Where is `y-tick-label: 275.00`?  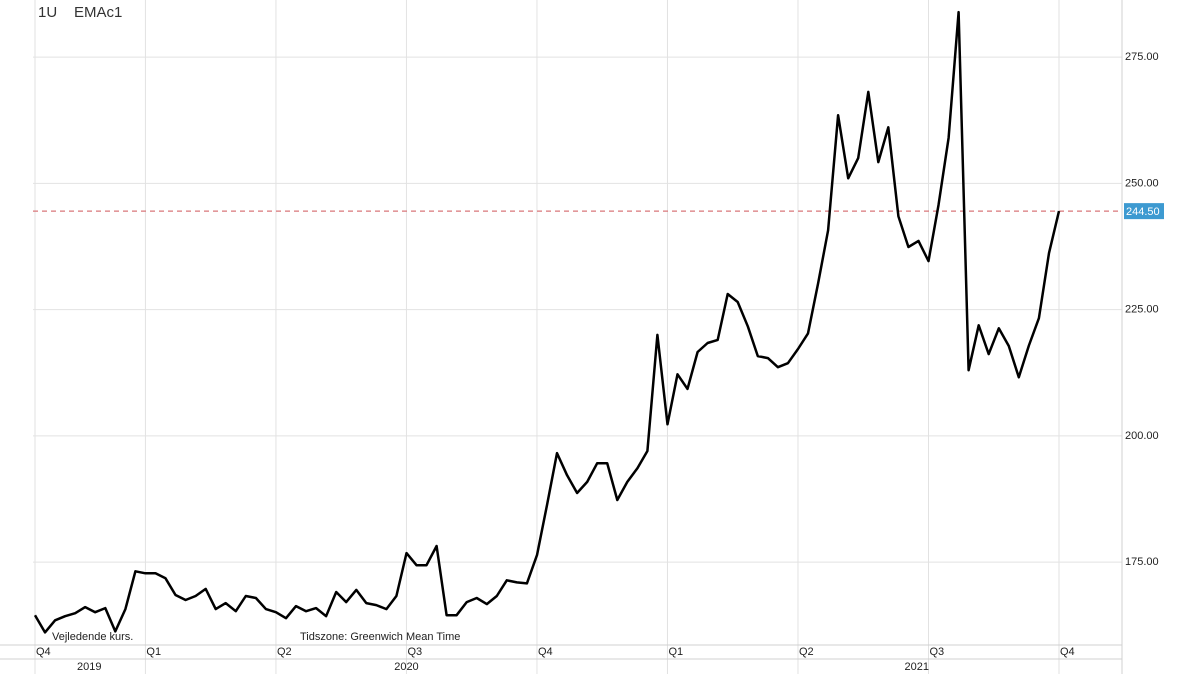
y-tick-label: 275.00 is located at coordinates (1142, 57).